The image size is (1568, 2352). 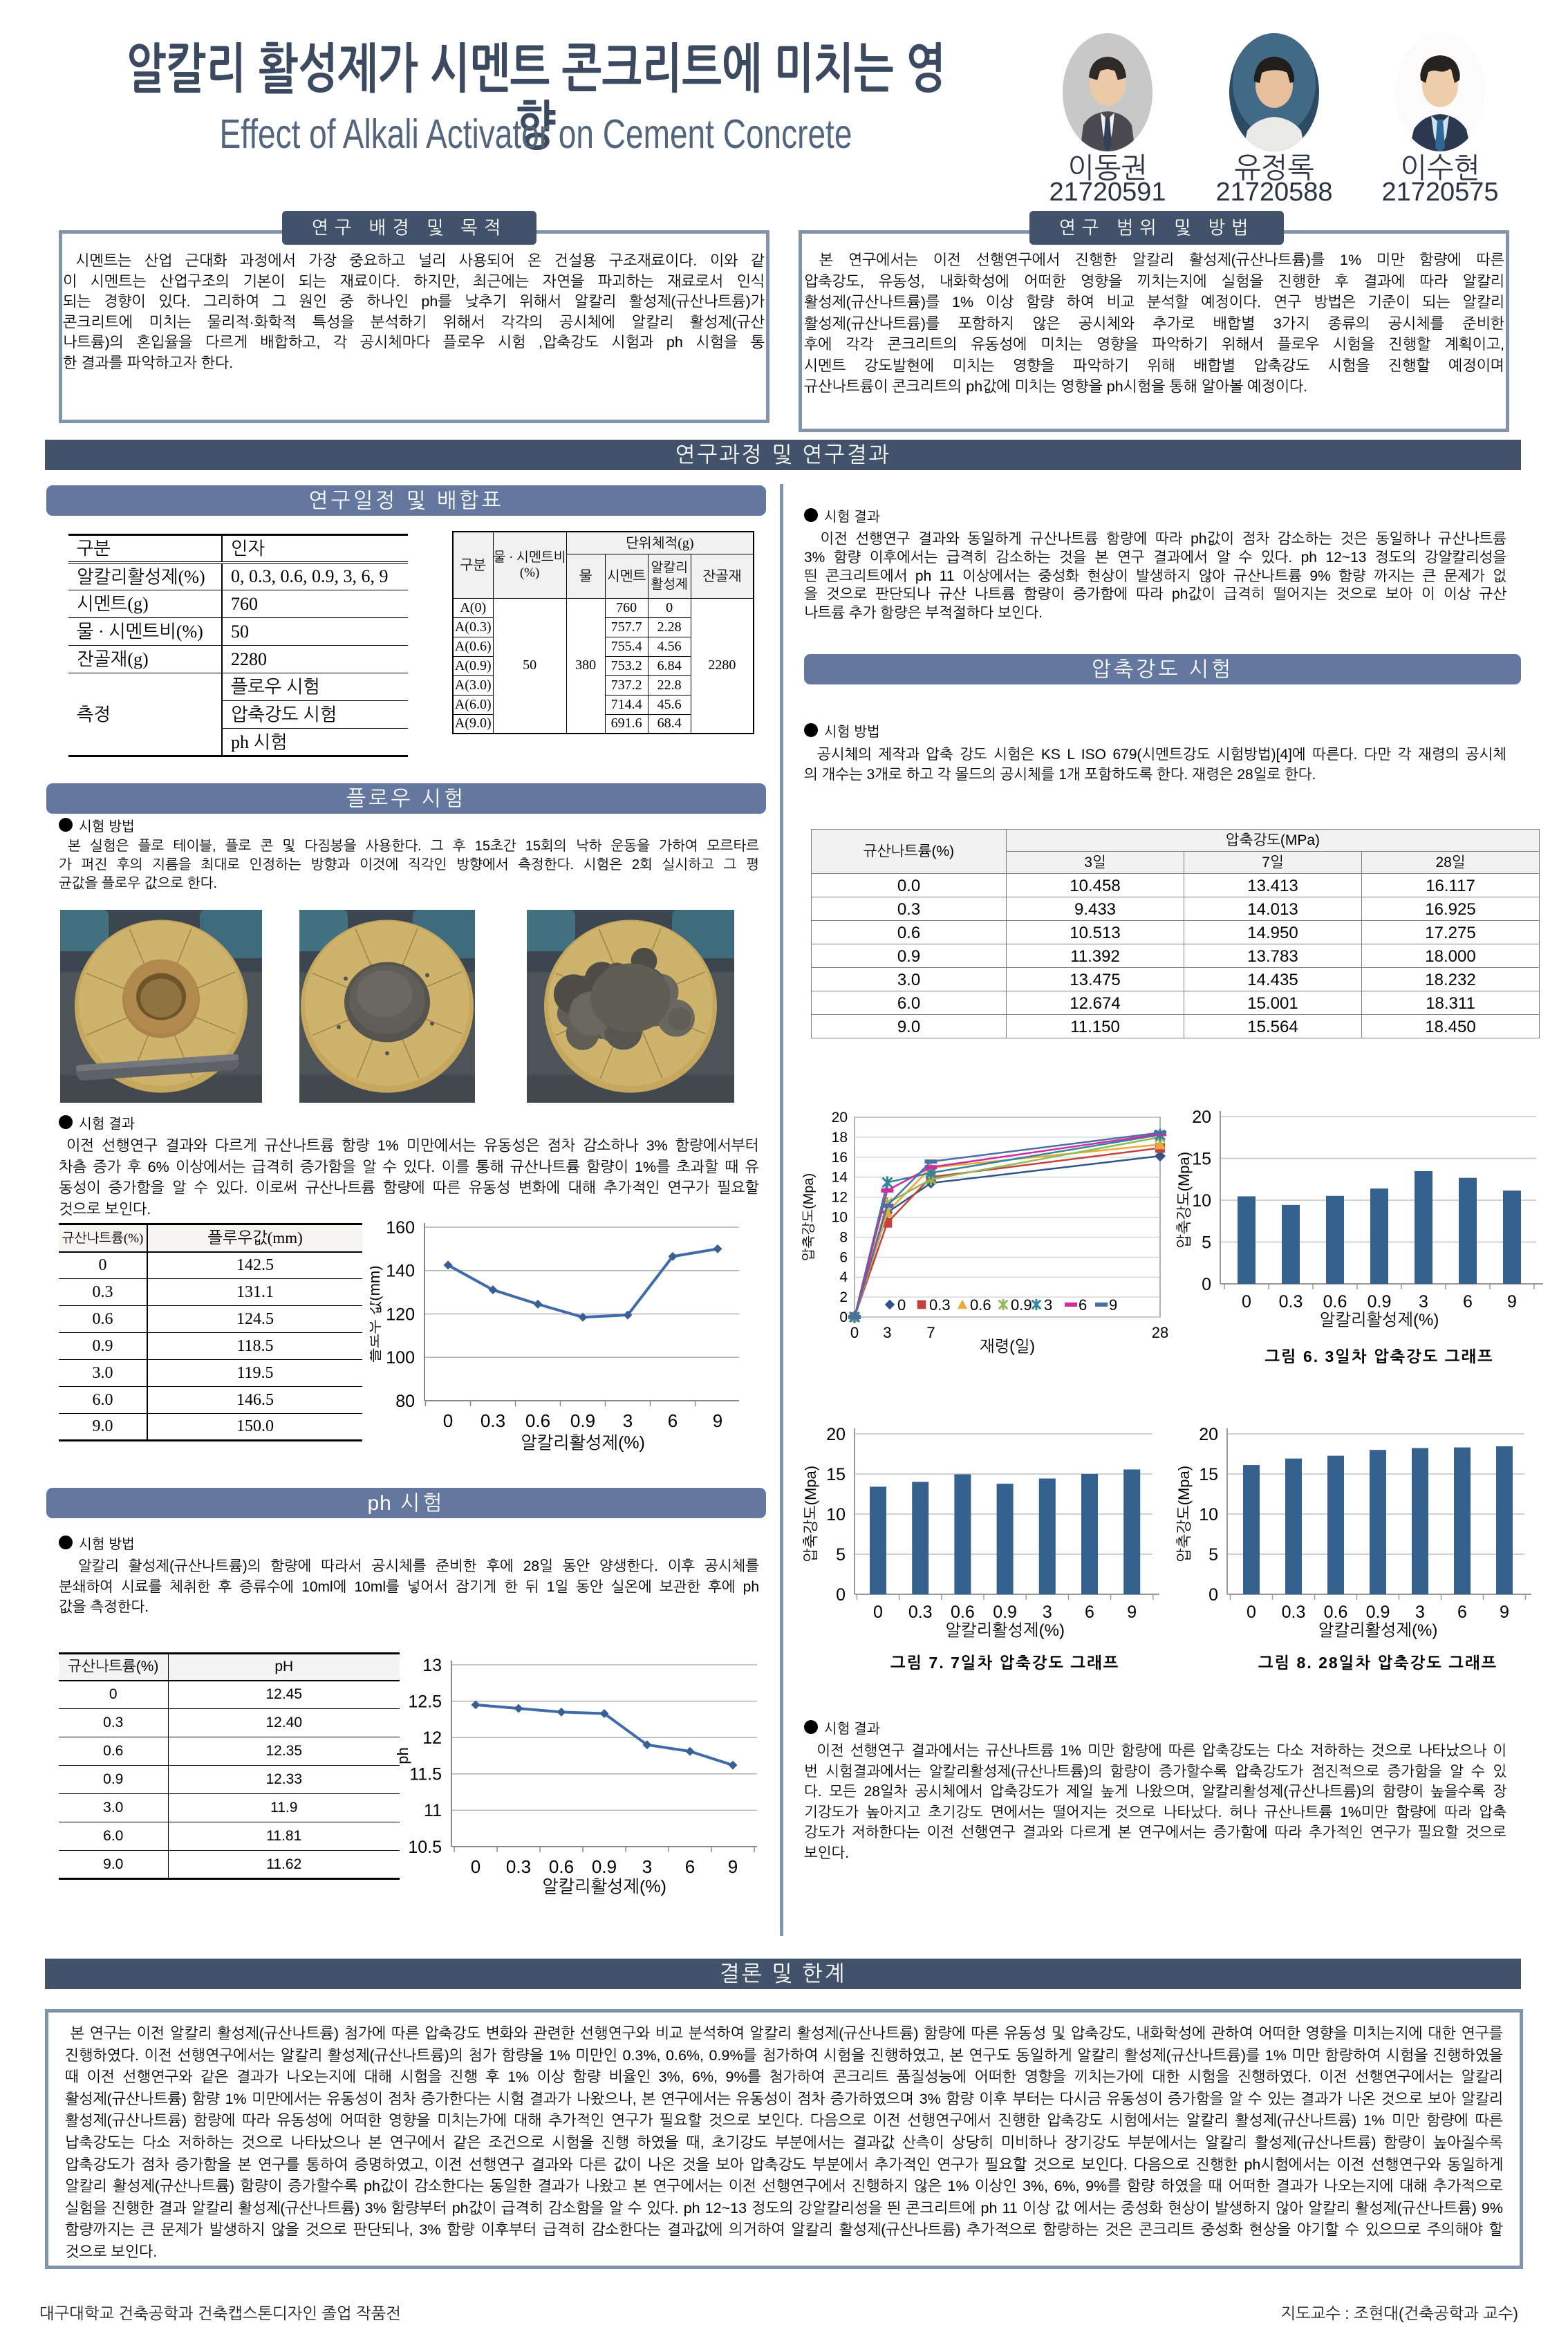 What do you see at coordinates (433, 1810) in the screenshot?
I see `svg-text: 11` at bounding box center [433, 1810].